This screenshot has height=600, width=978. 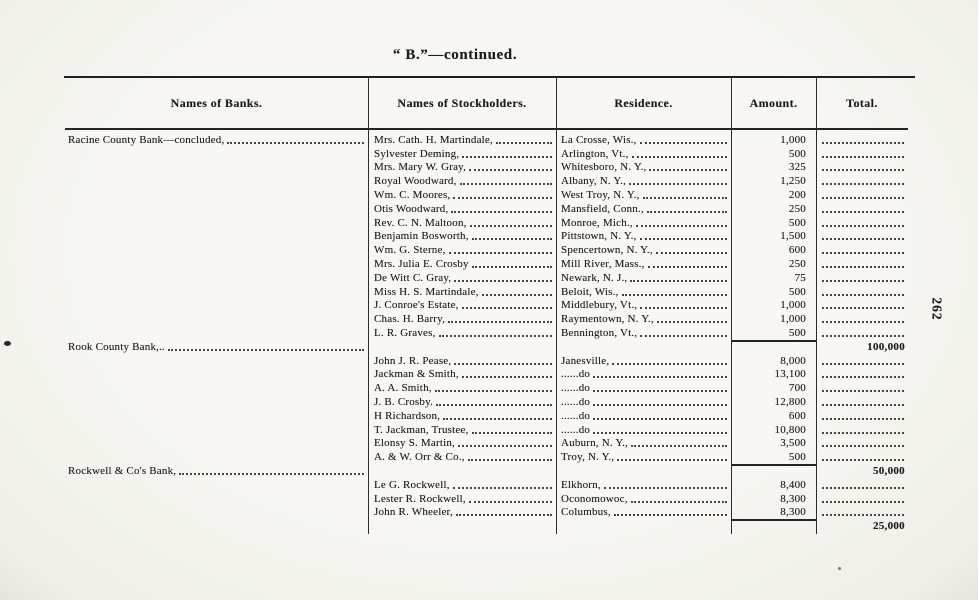 I want to click on table-row: John R. Wheeler, Columbus, 8,300, so click(x=486, y=513).